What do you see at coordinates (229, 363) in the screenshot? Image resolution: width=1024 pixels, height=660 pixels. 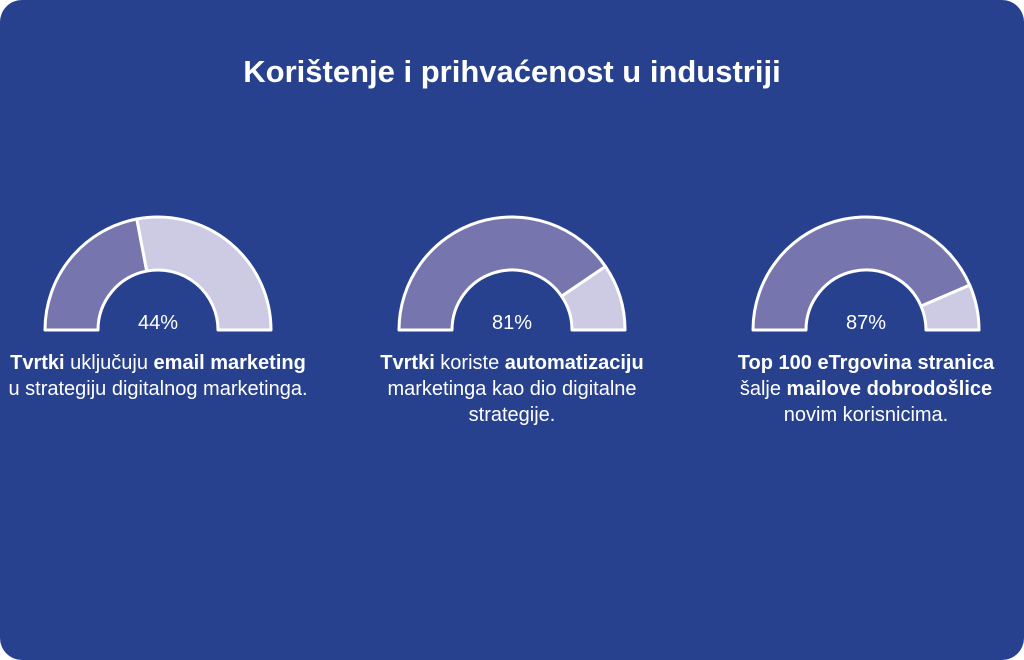 I see `caption-highlight: email marketing` at bounding box center [229, 363].